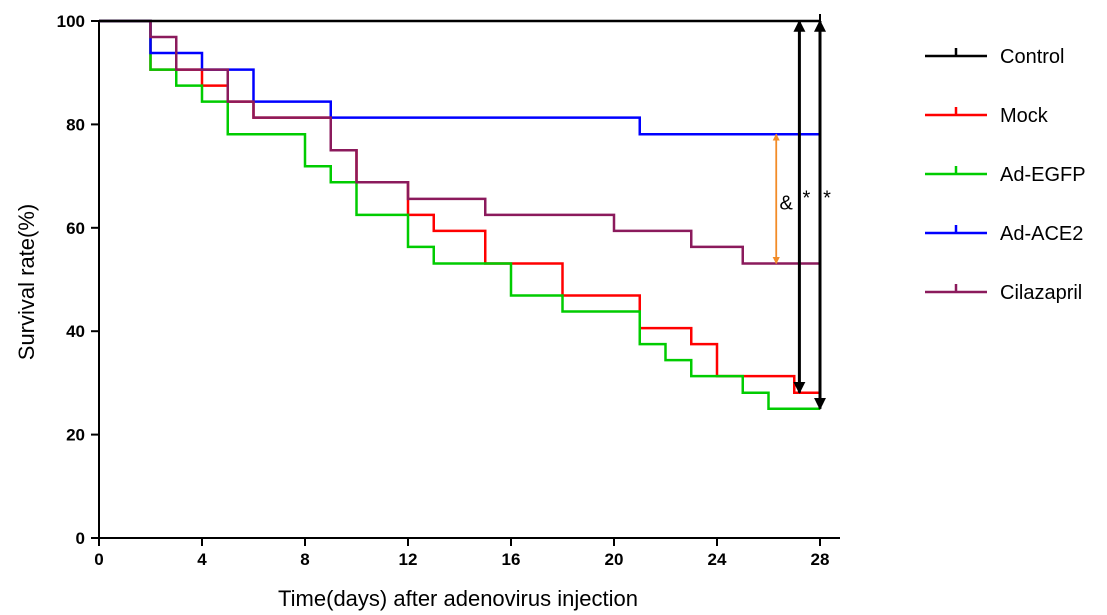  I want to click on y-tick-label: 20, so click(75, 435).